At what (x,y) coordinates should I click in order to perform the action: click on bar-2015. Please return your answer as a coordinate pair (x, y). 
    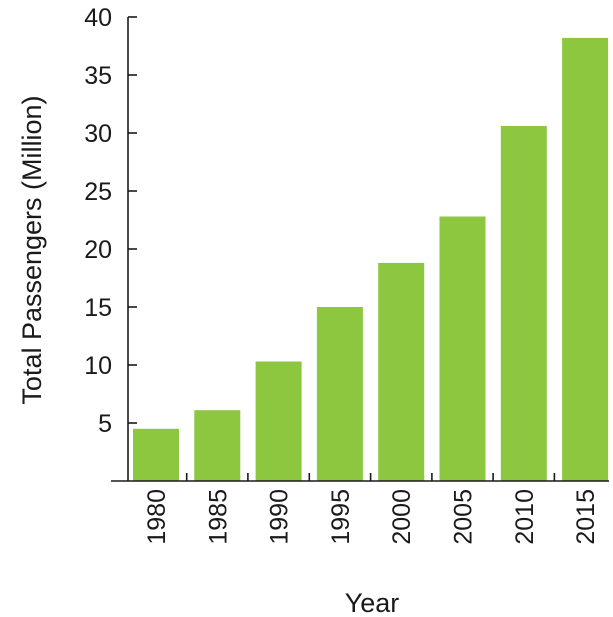
    Looking at the image, I should click on (585, 259).